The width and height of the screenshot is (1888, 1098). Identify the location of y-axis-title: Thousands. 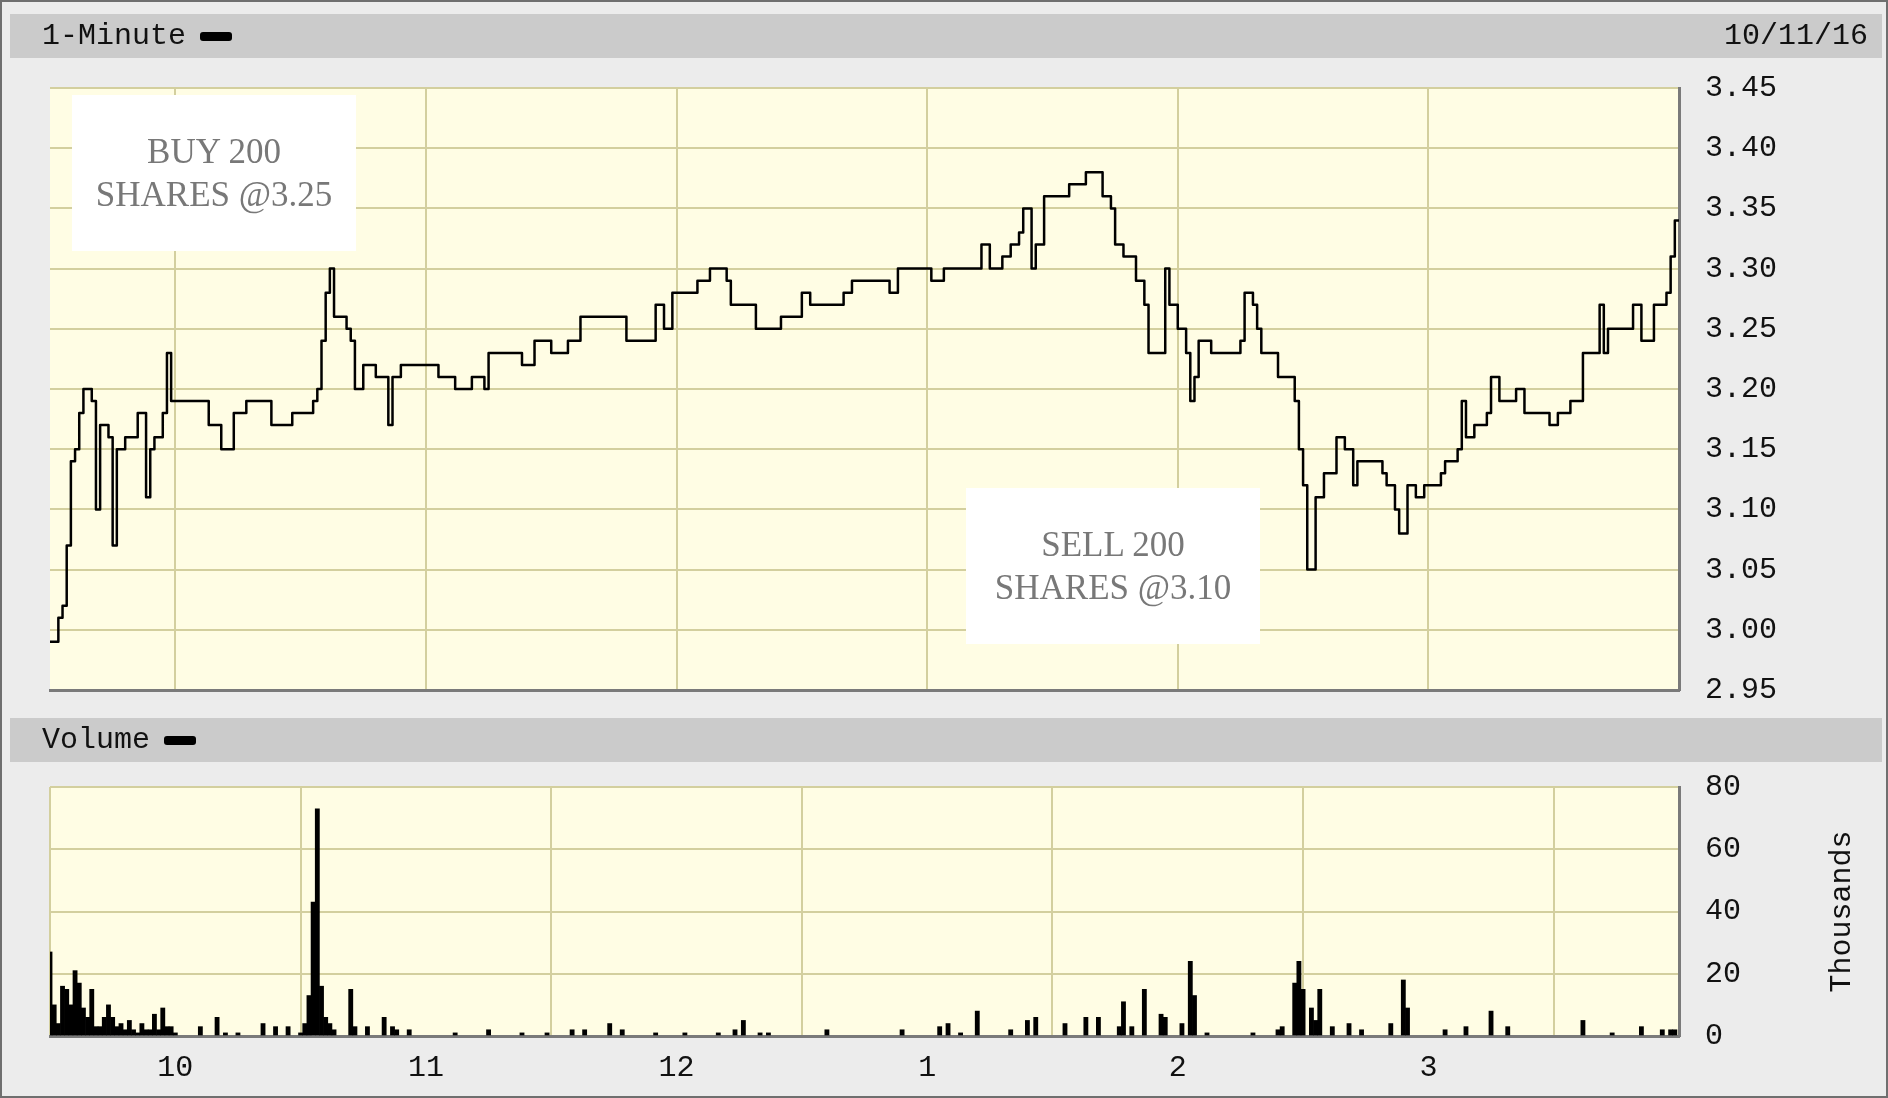
(1841, 911).